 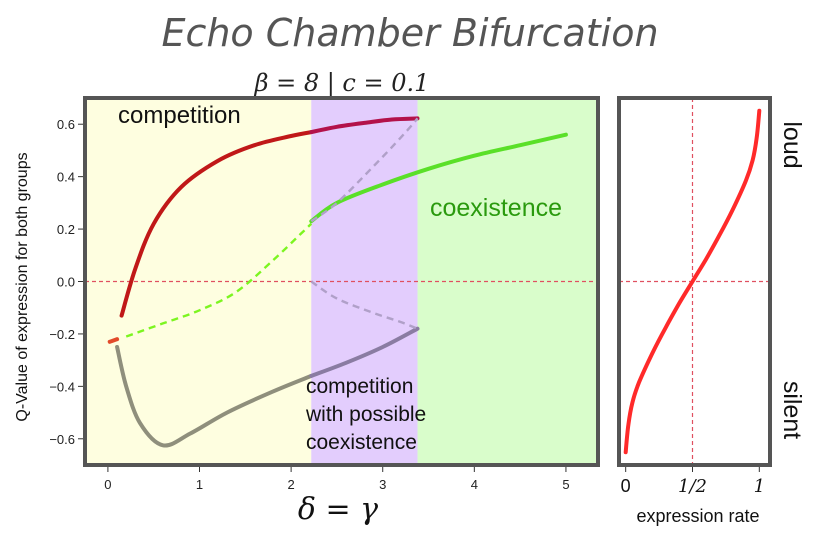 I want to click on x-tick-label: 2, so click(x=290, y=484).